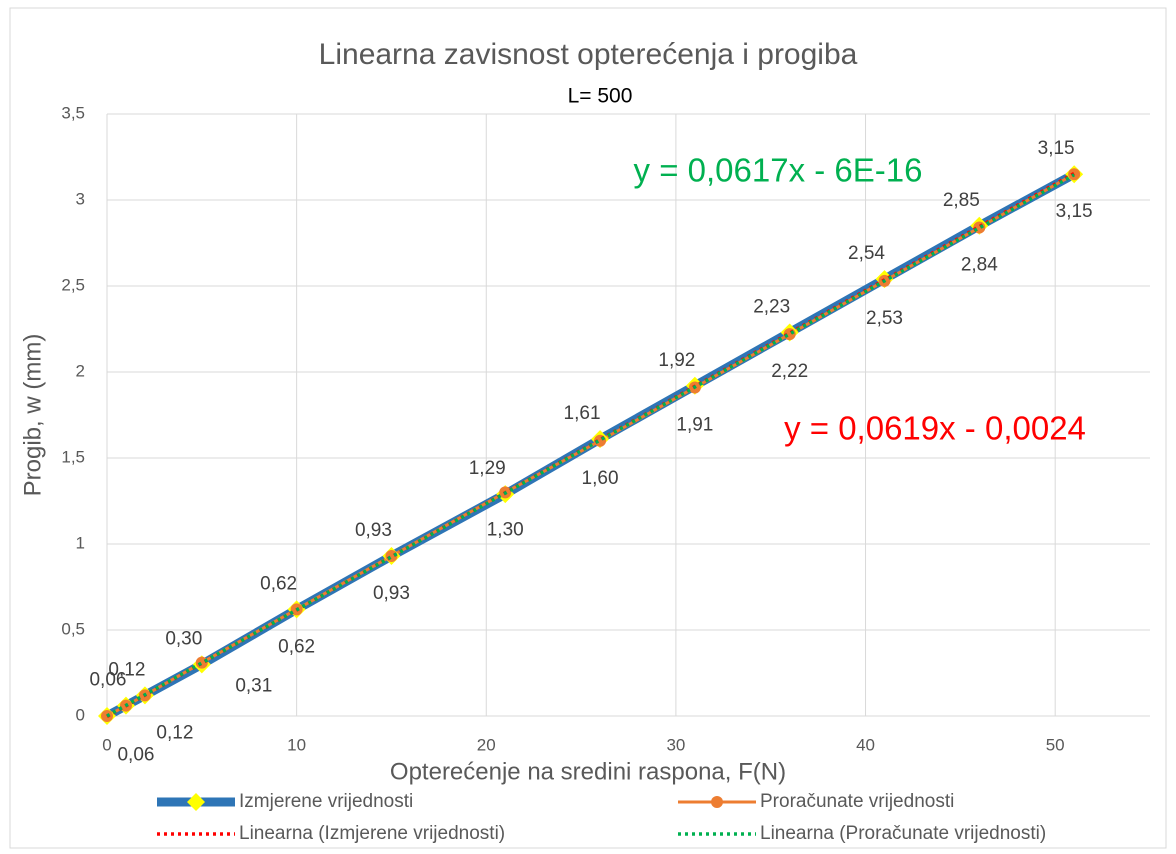 The height and width of the screenshot is (854, 1176). I want to click on data-label: 1,60, so click(600, 478).